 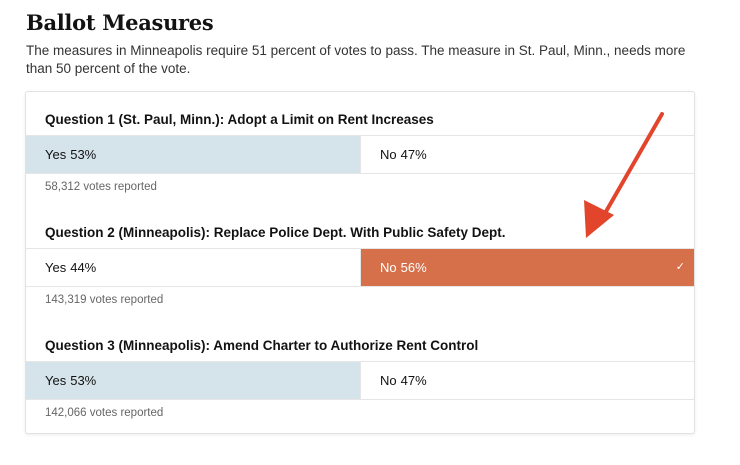 I want to click on measure-1-results-row: Yes 53% No 47%, so click(x=360, y=154).